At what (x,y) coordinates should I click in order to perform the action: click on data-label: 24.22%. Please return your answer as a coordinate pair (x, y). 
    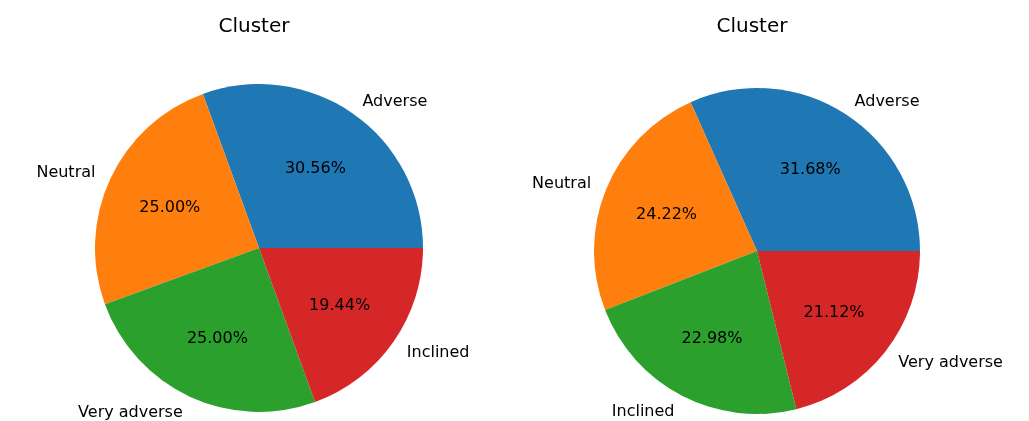
    Looking at the image, I should click on (667, 214).